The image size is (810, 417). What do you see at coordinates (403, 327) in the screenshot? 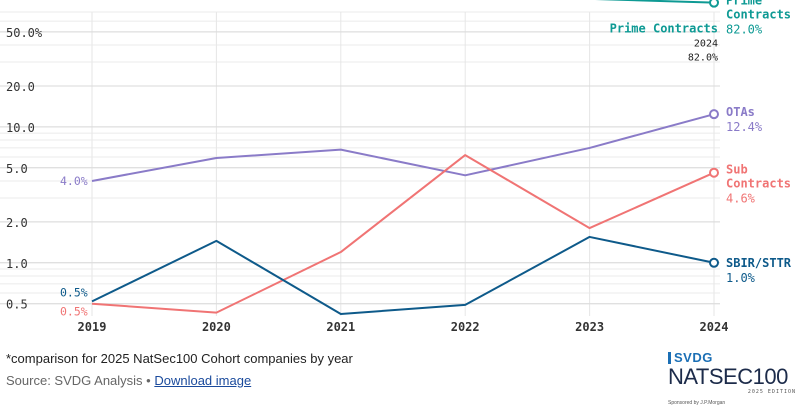
I see `x-axis: 2019 2020 2021 2022 2023 2024` at bounding box center [403, 327].